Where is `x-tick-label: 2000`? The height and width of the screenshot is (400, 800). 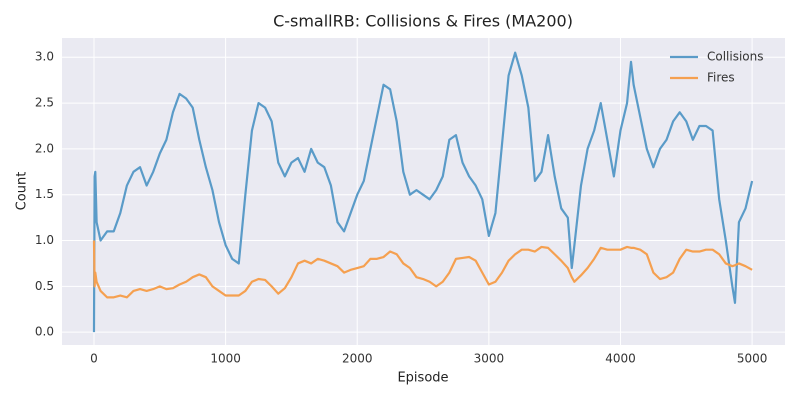 x-tick-label: 2000 is located at coordinates (357, 359).